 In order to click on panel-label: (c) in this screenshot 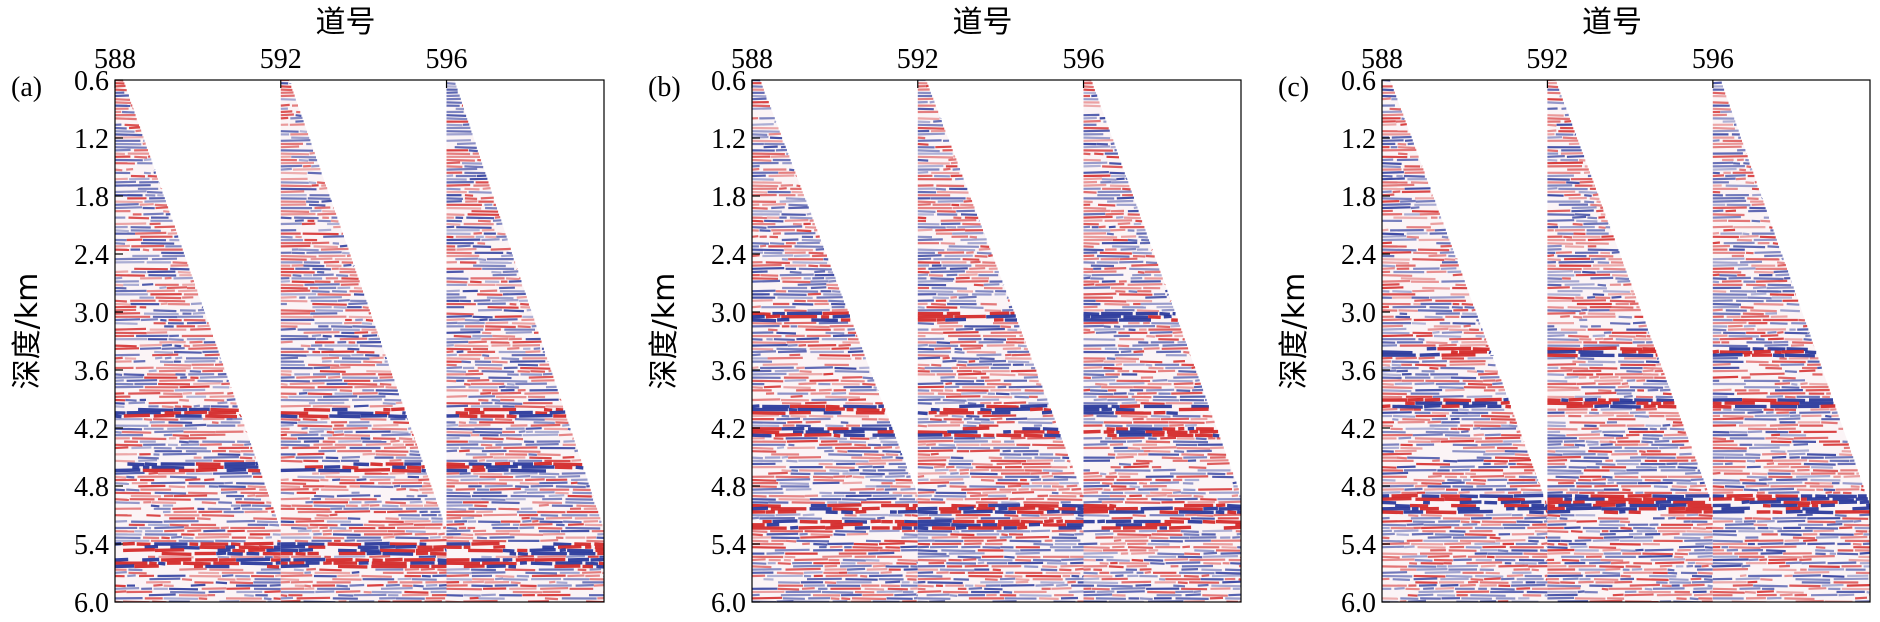, I will do `click(1293, 87)`.